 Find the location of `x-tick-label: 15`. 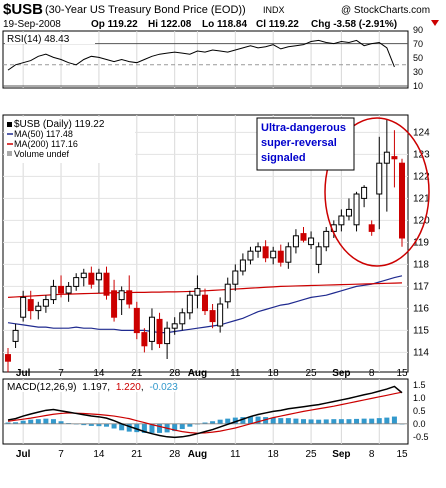

x-tick-label: 15 is located at coordinates (402, 373).